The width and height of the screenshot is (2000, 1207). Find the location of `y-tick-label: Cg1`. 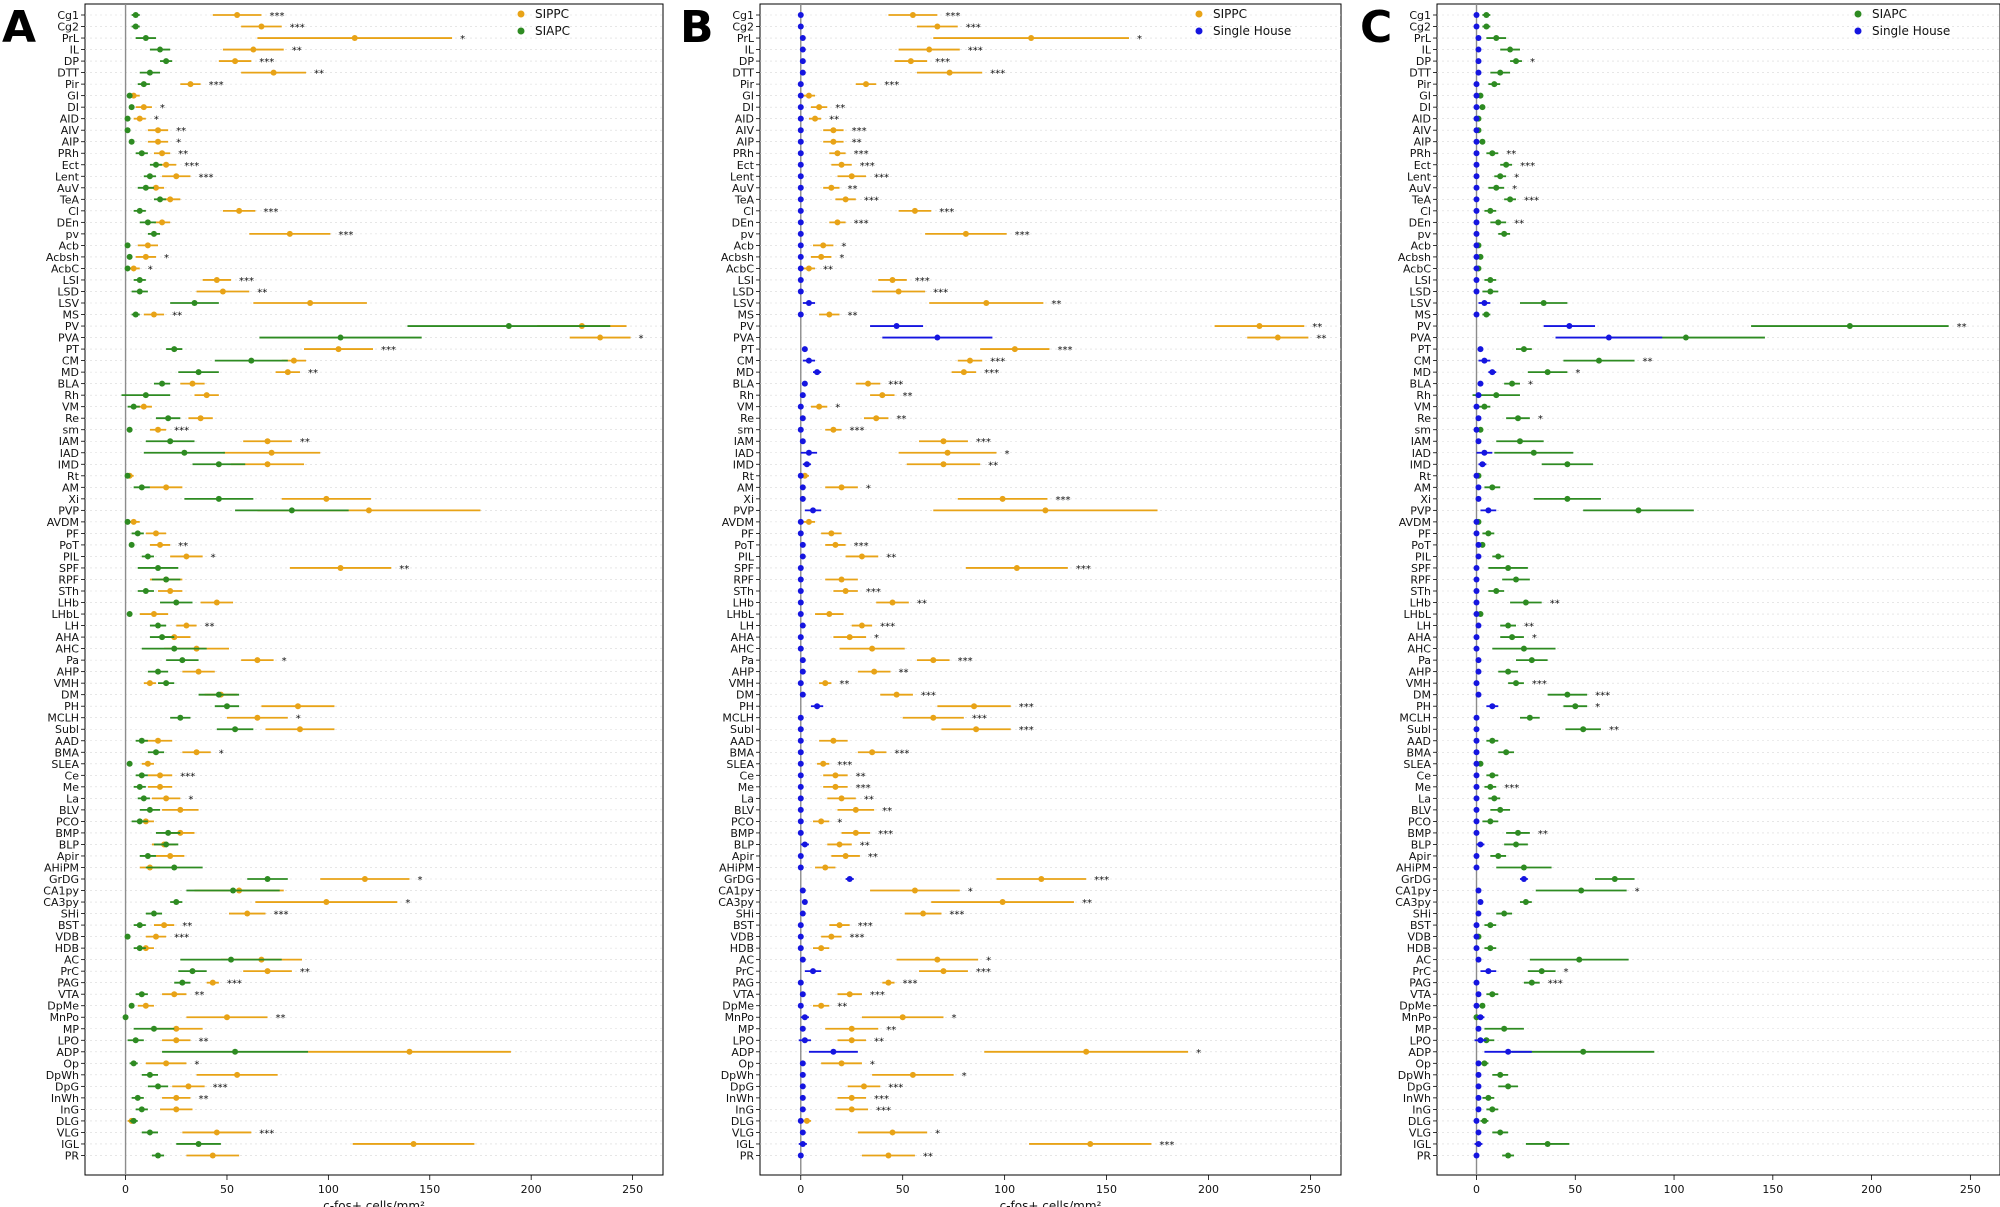

y-tick-label: Cg1 is located at coordinates (743, 15).